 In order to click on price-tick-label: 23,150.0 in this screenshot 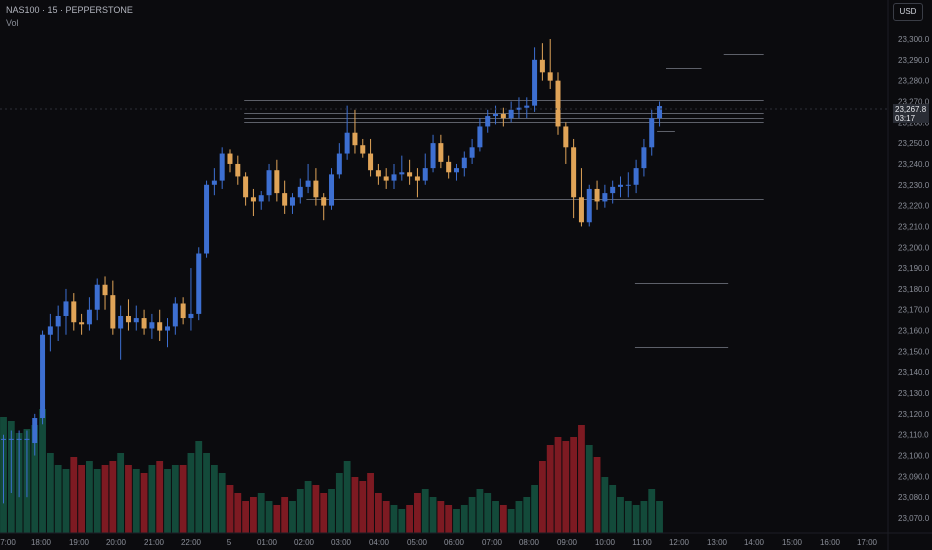, I will do `click(914, 351)`.